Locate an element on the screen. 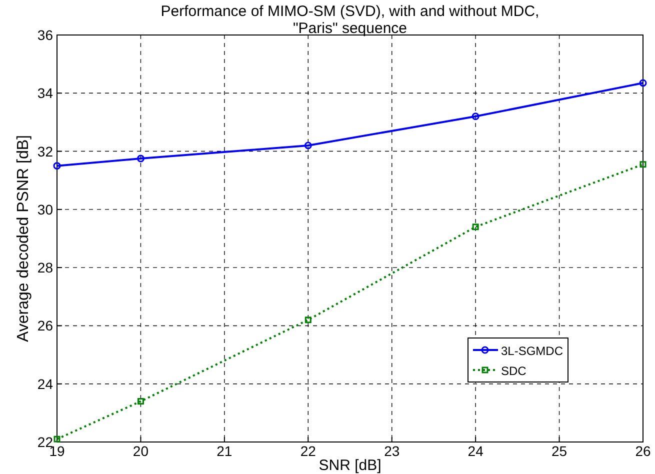 Image resolution: width=655 pixels, height=474 pixels. x-tick-label: 25 is located at coordinates (559, 451).